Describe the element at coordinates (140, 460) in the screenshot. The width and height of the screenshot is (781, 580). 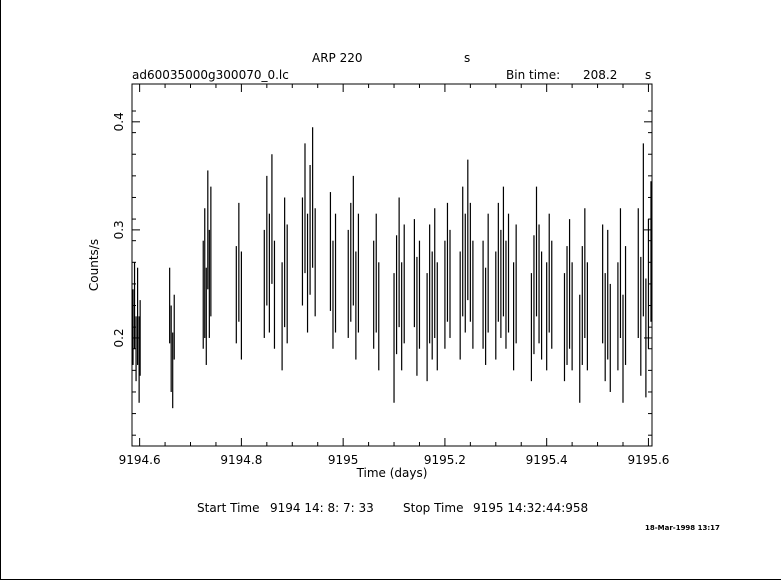
I see `x-tick-label: 9194.6` at that location.